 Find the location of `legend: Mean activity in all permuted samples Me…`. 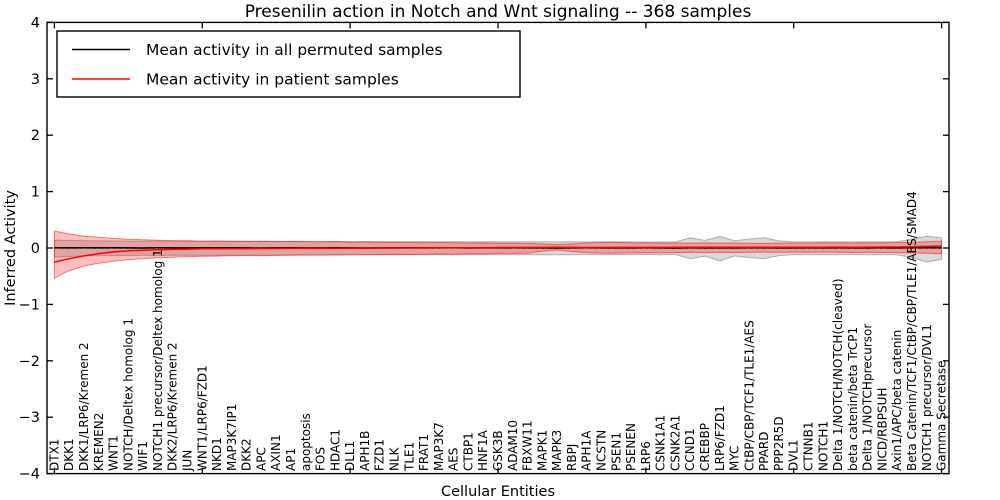

legend: Mean activity in all permuted samples Me… is located at coordinates (288, 64).